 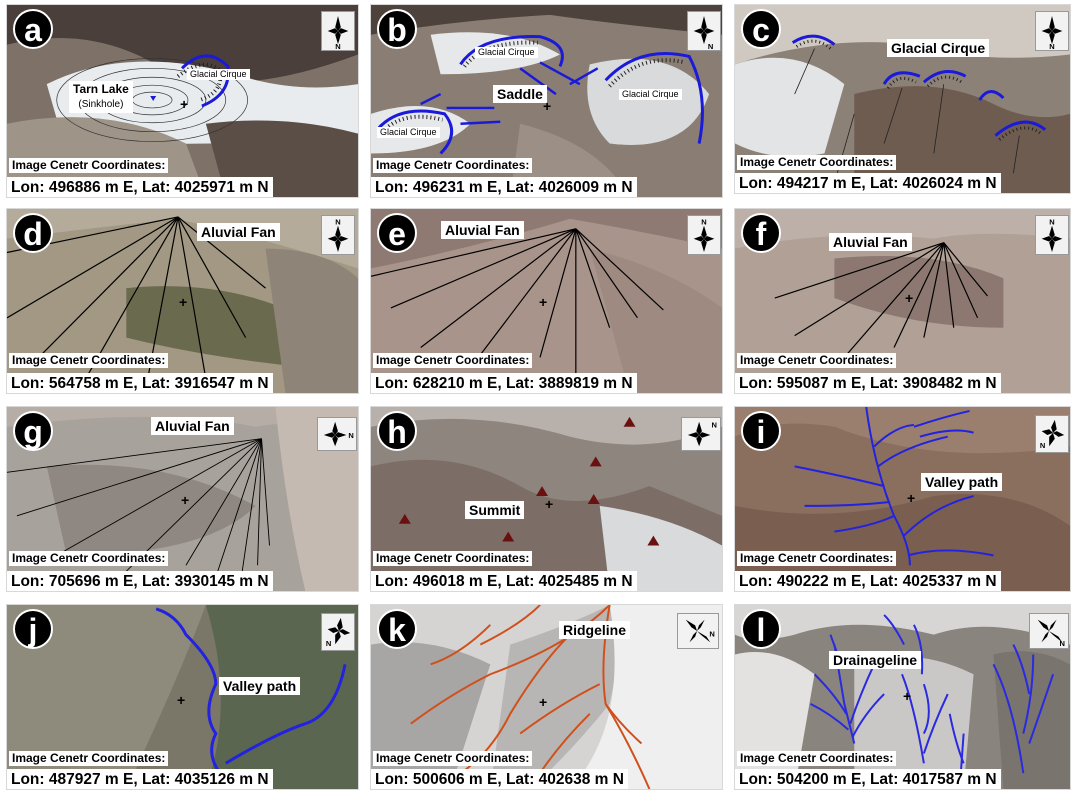 I want to click on panel-letter: c, so click(x=761, y=29).